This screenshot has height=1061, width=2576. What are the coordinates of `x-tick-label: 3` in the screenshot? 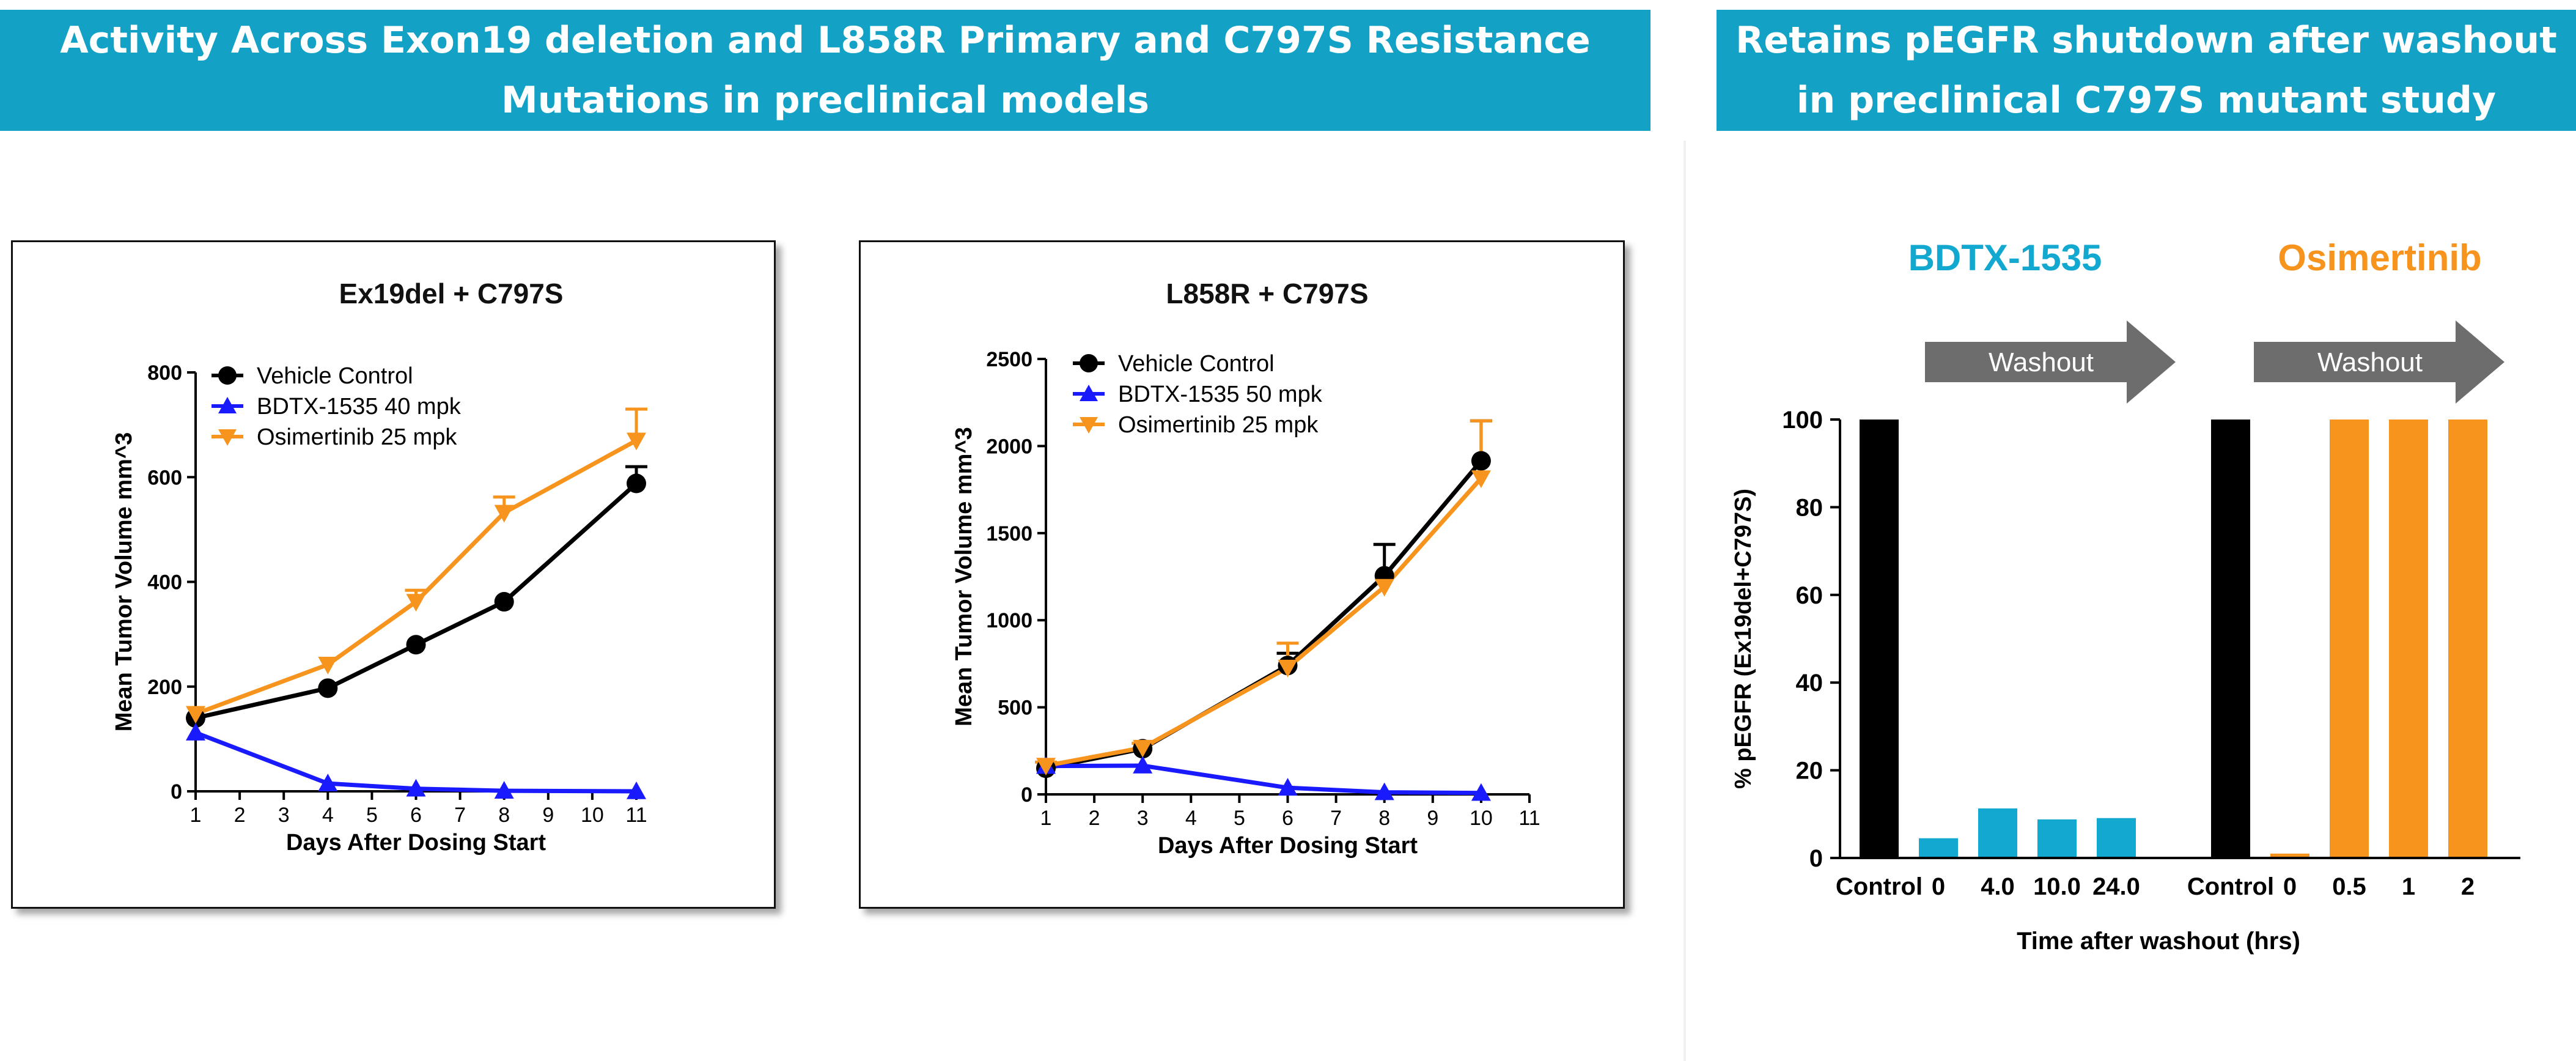 It's located at (1143, 818).